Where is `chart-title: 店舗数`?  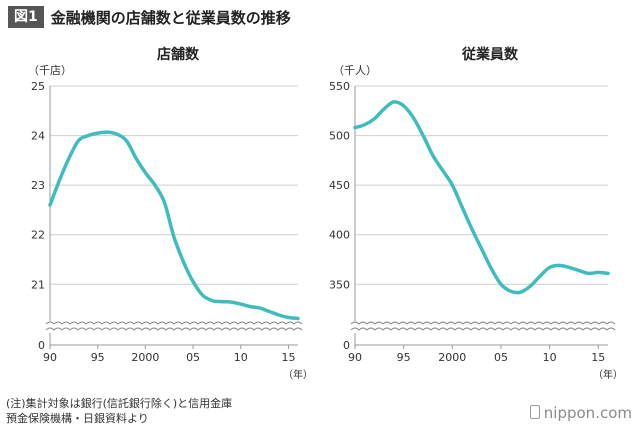
chart-title: 店舗数 is located at coordinates (178, 54).